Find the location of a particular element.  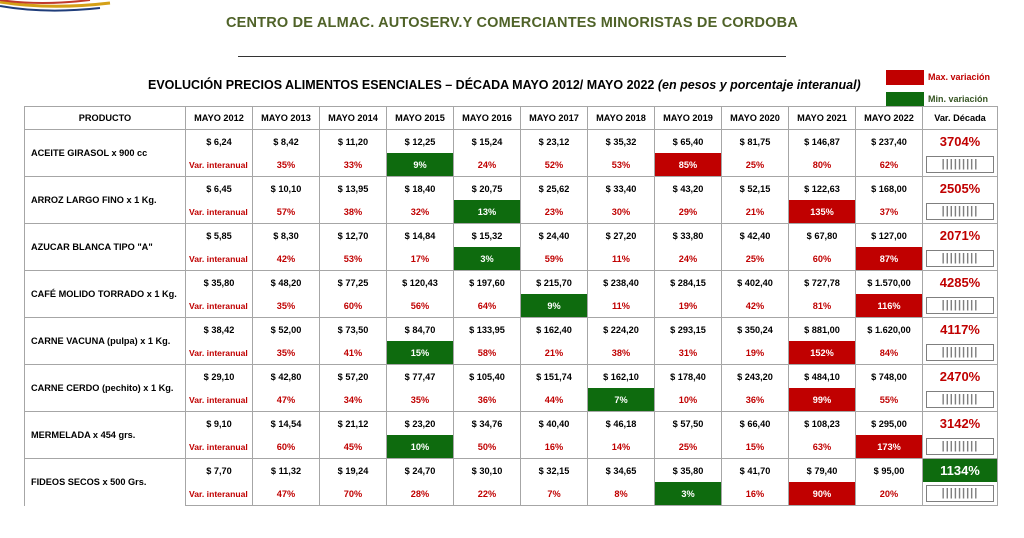

logo-swoosh is located at coordinates (55, 6).